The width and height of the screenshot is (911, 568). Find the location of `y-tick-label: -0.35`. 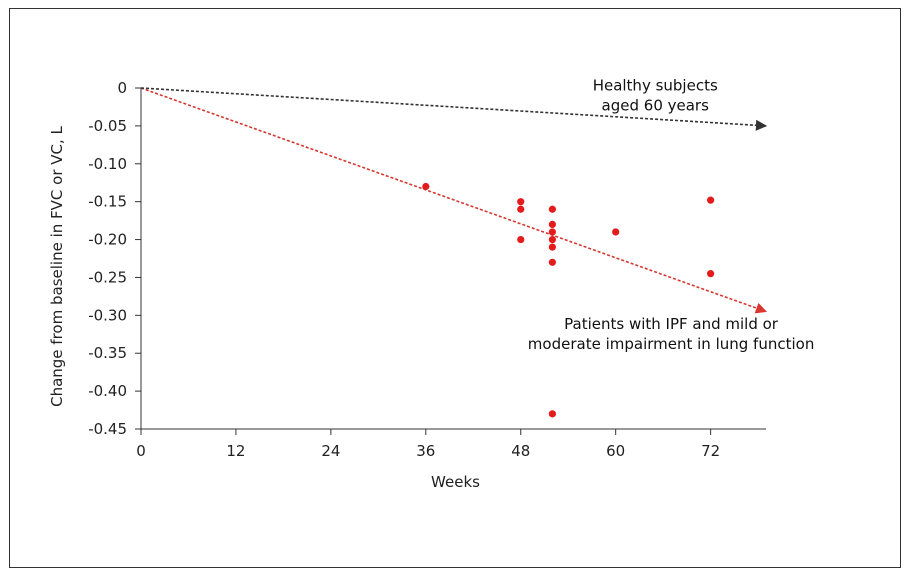

y-tick-label: -0.35 is located at coordinates (107, 353).